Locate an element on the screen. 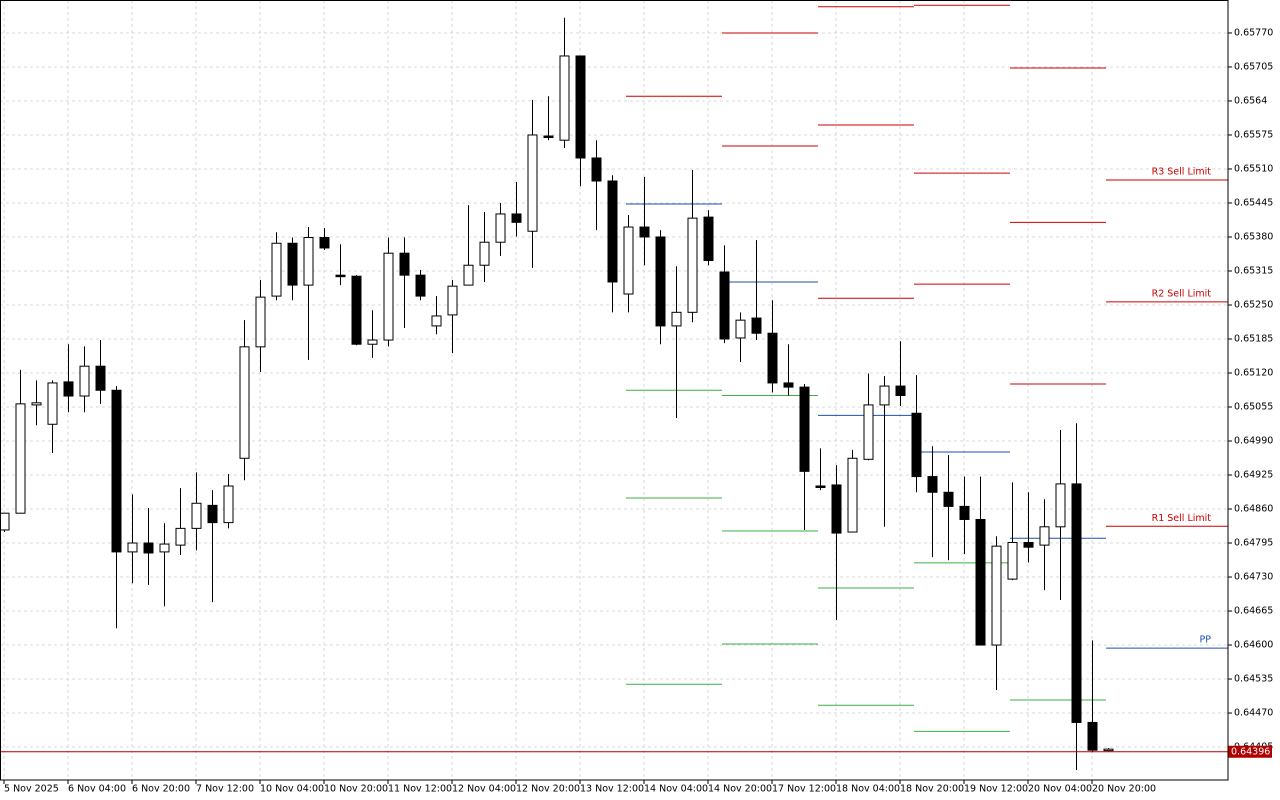 The width and height of the screenshot is (1280, 800). x-tick-label: 17 Nov 12:00 is located at coordinates (804, 789).